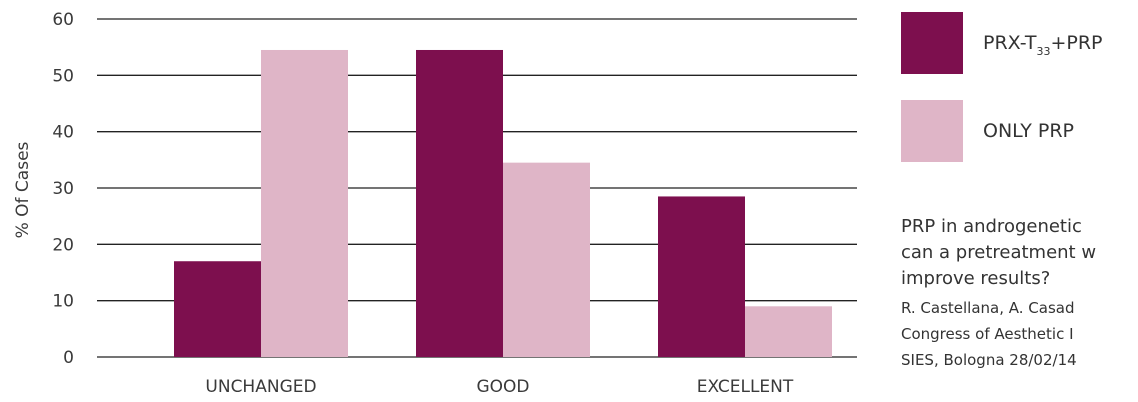 The image size is (1138, 402). What do you see at coordinates (991, 226) in the screenshot?
I see `reference-line-1: PRP in androgenetic` at bounding box center [991, 226].